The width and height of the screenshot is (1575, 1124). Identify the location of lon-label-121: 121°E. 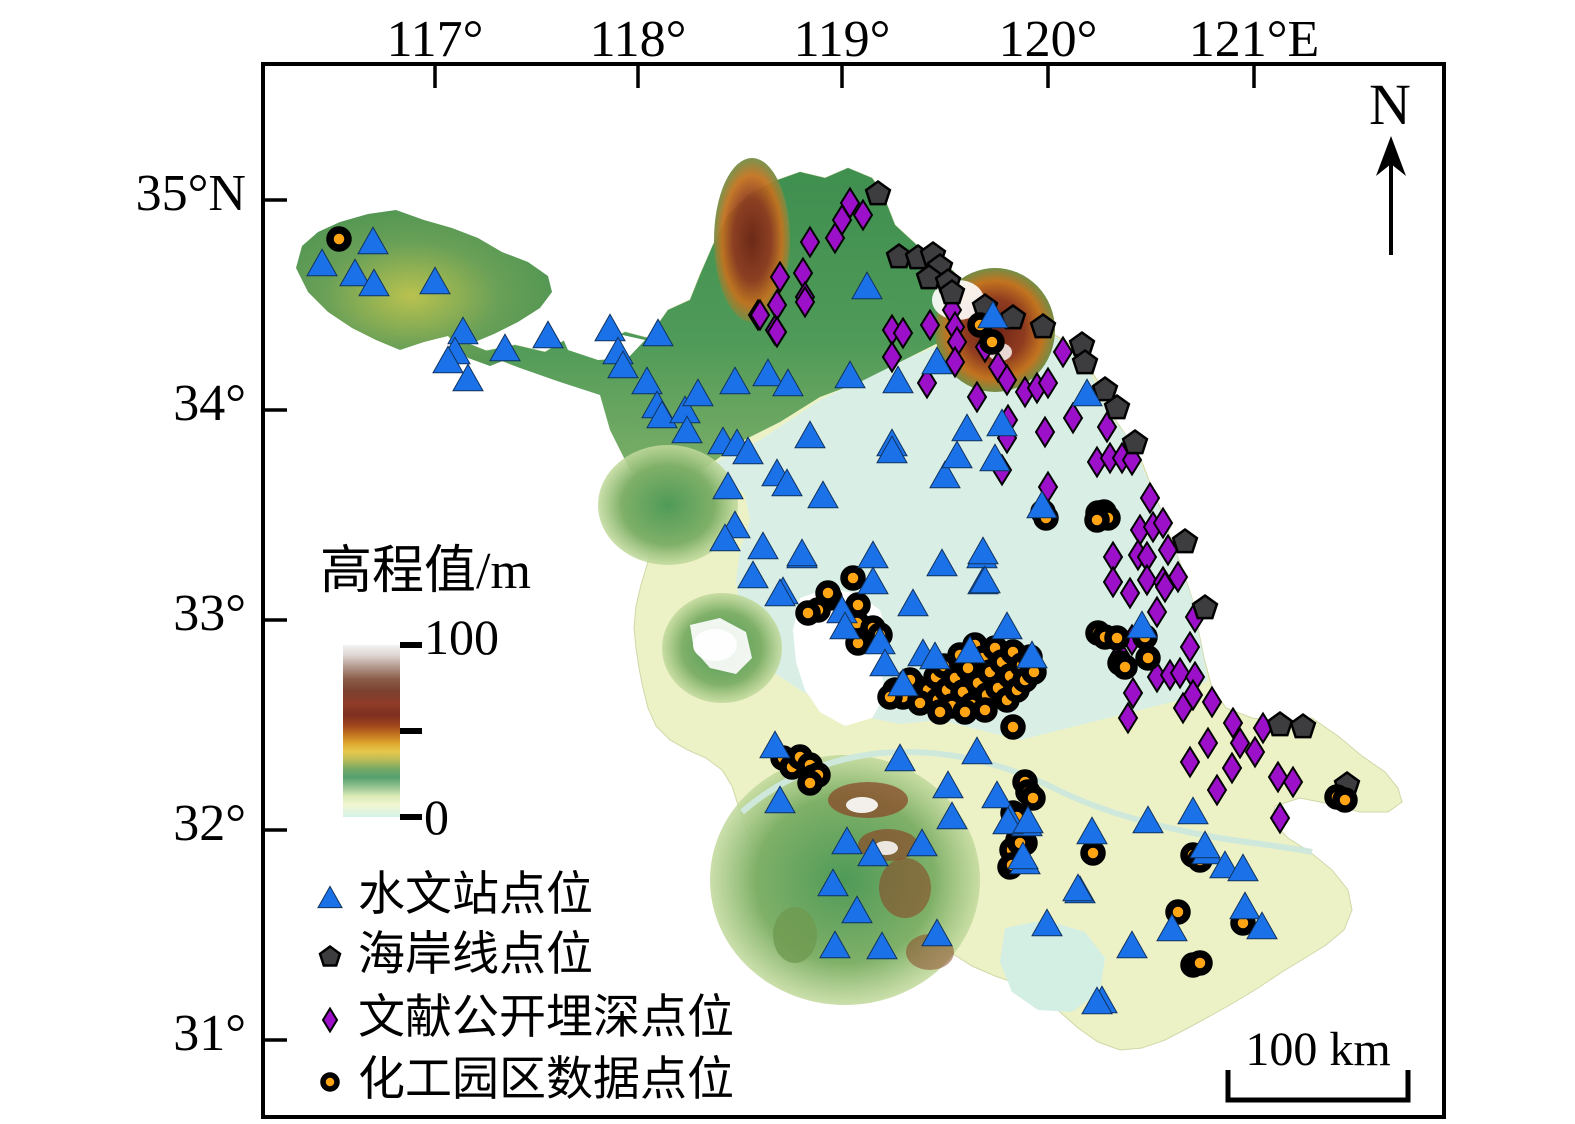
(1254, 39).